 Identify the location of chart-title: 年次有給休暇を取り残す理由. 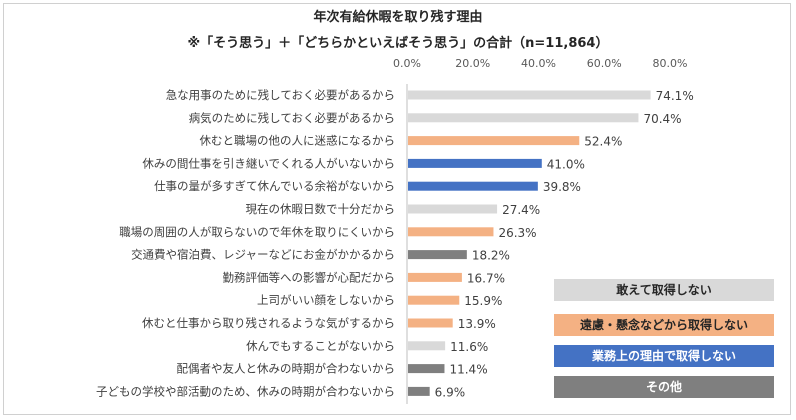
(398, 17).